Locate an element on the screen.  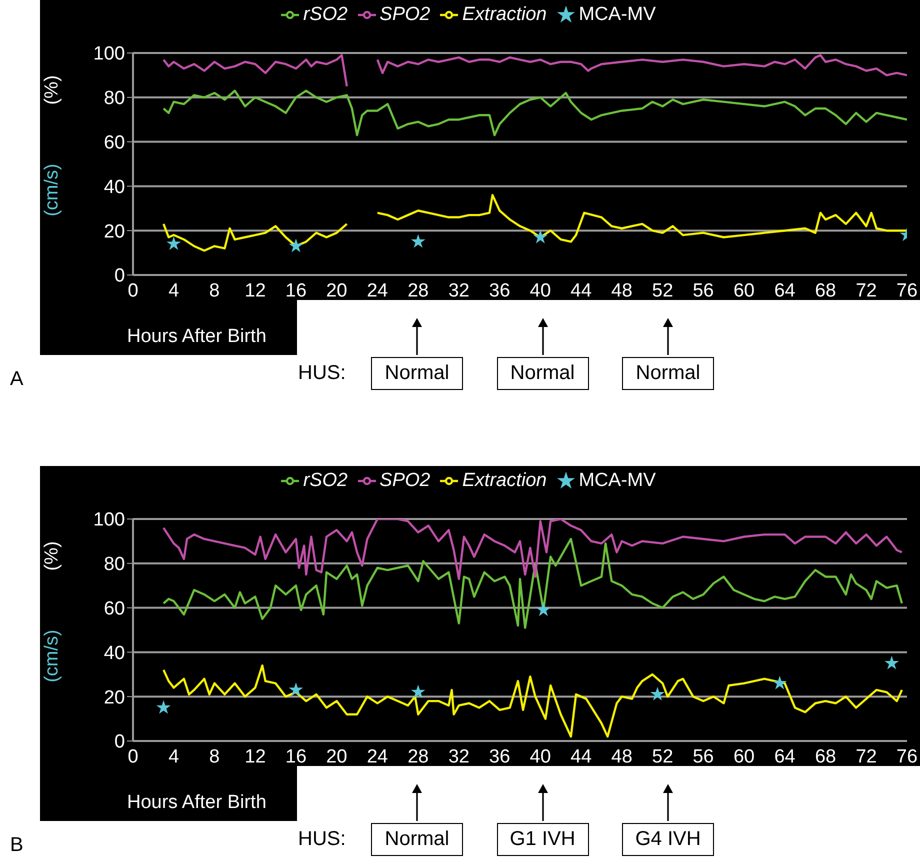
text: G4 IVH is located at coordinates (668, 839).